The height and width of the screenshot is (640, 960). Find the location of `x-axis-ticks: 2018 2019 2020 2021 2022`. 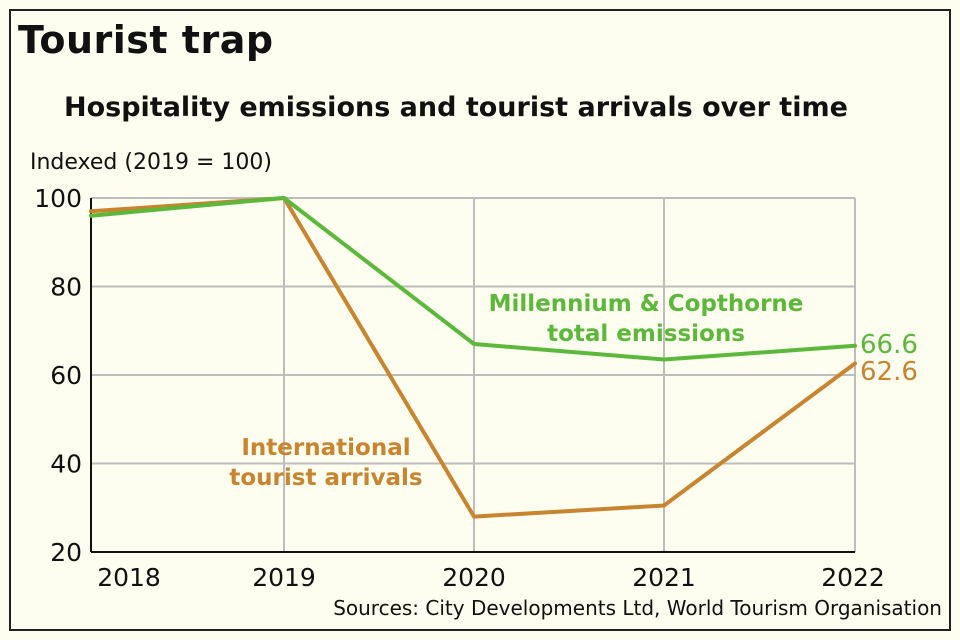

x-axis-ticks: 2018 2019 2020 2021 2022 is located at coordinates (491, 577).